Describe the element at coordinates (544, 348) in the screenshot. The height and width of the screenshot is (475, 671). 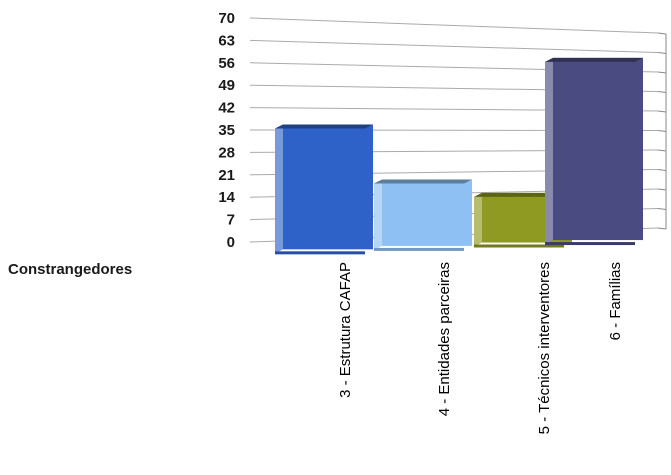
I see `x-tick-label: 5 - Técnicos interventores` at that location.